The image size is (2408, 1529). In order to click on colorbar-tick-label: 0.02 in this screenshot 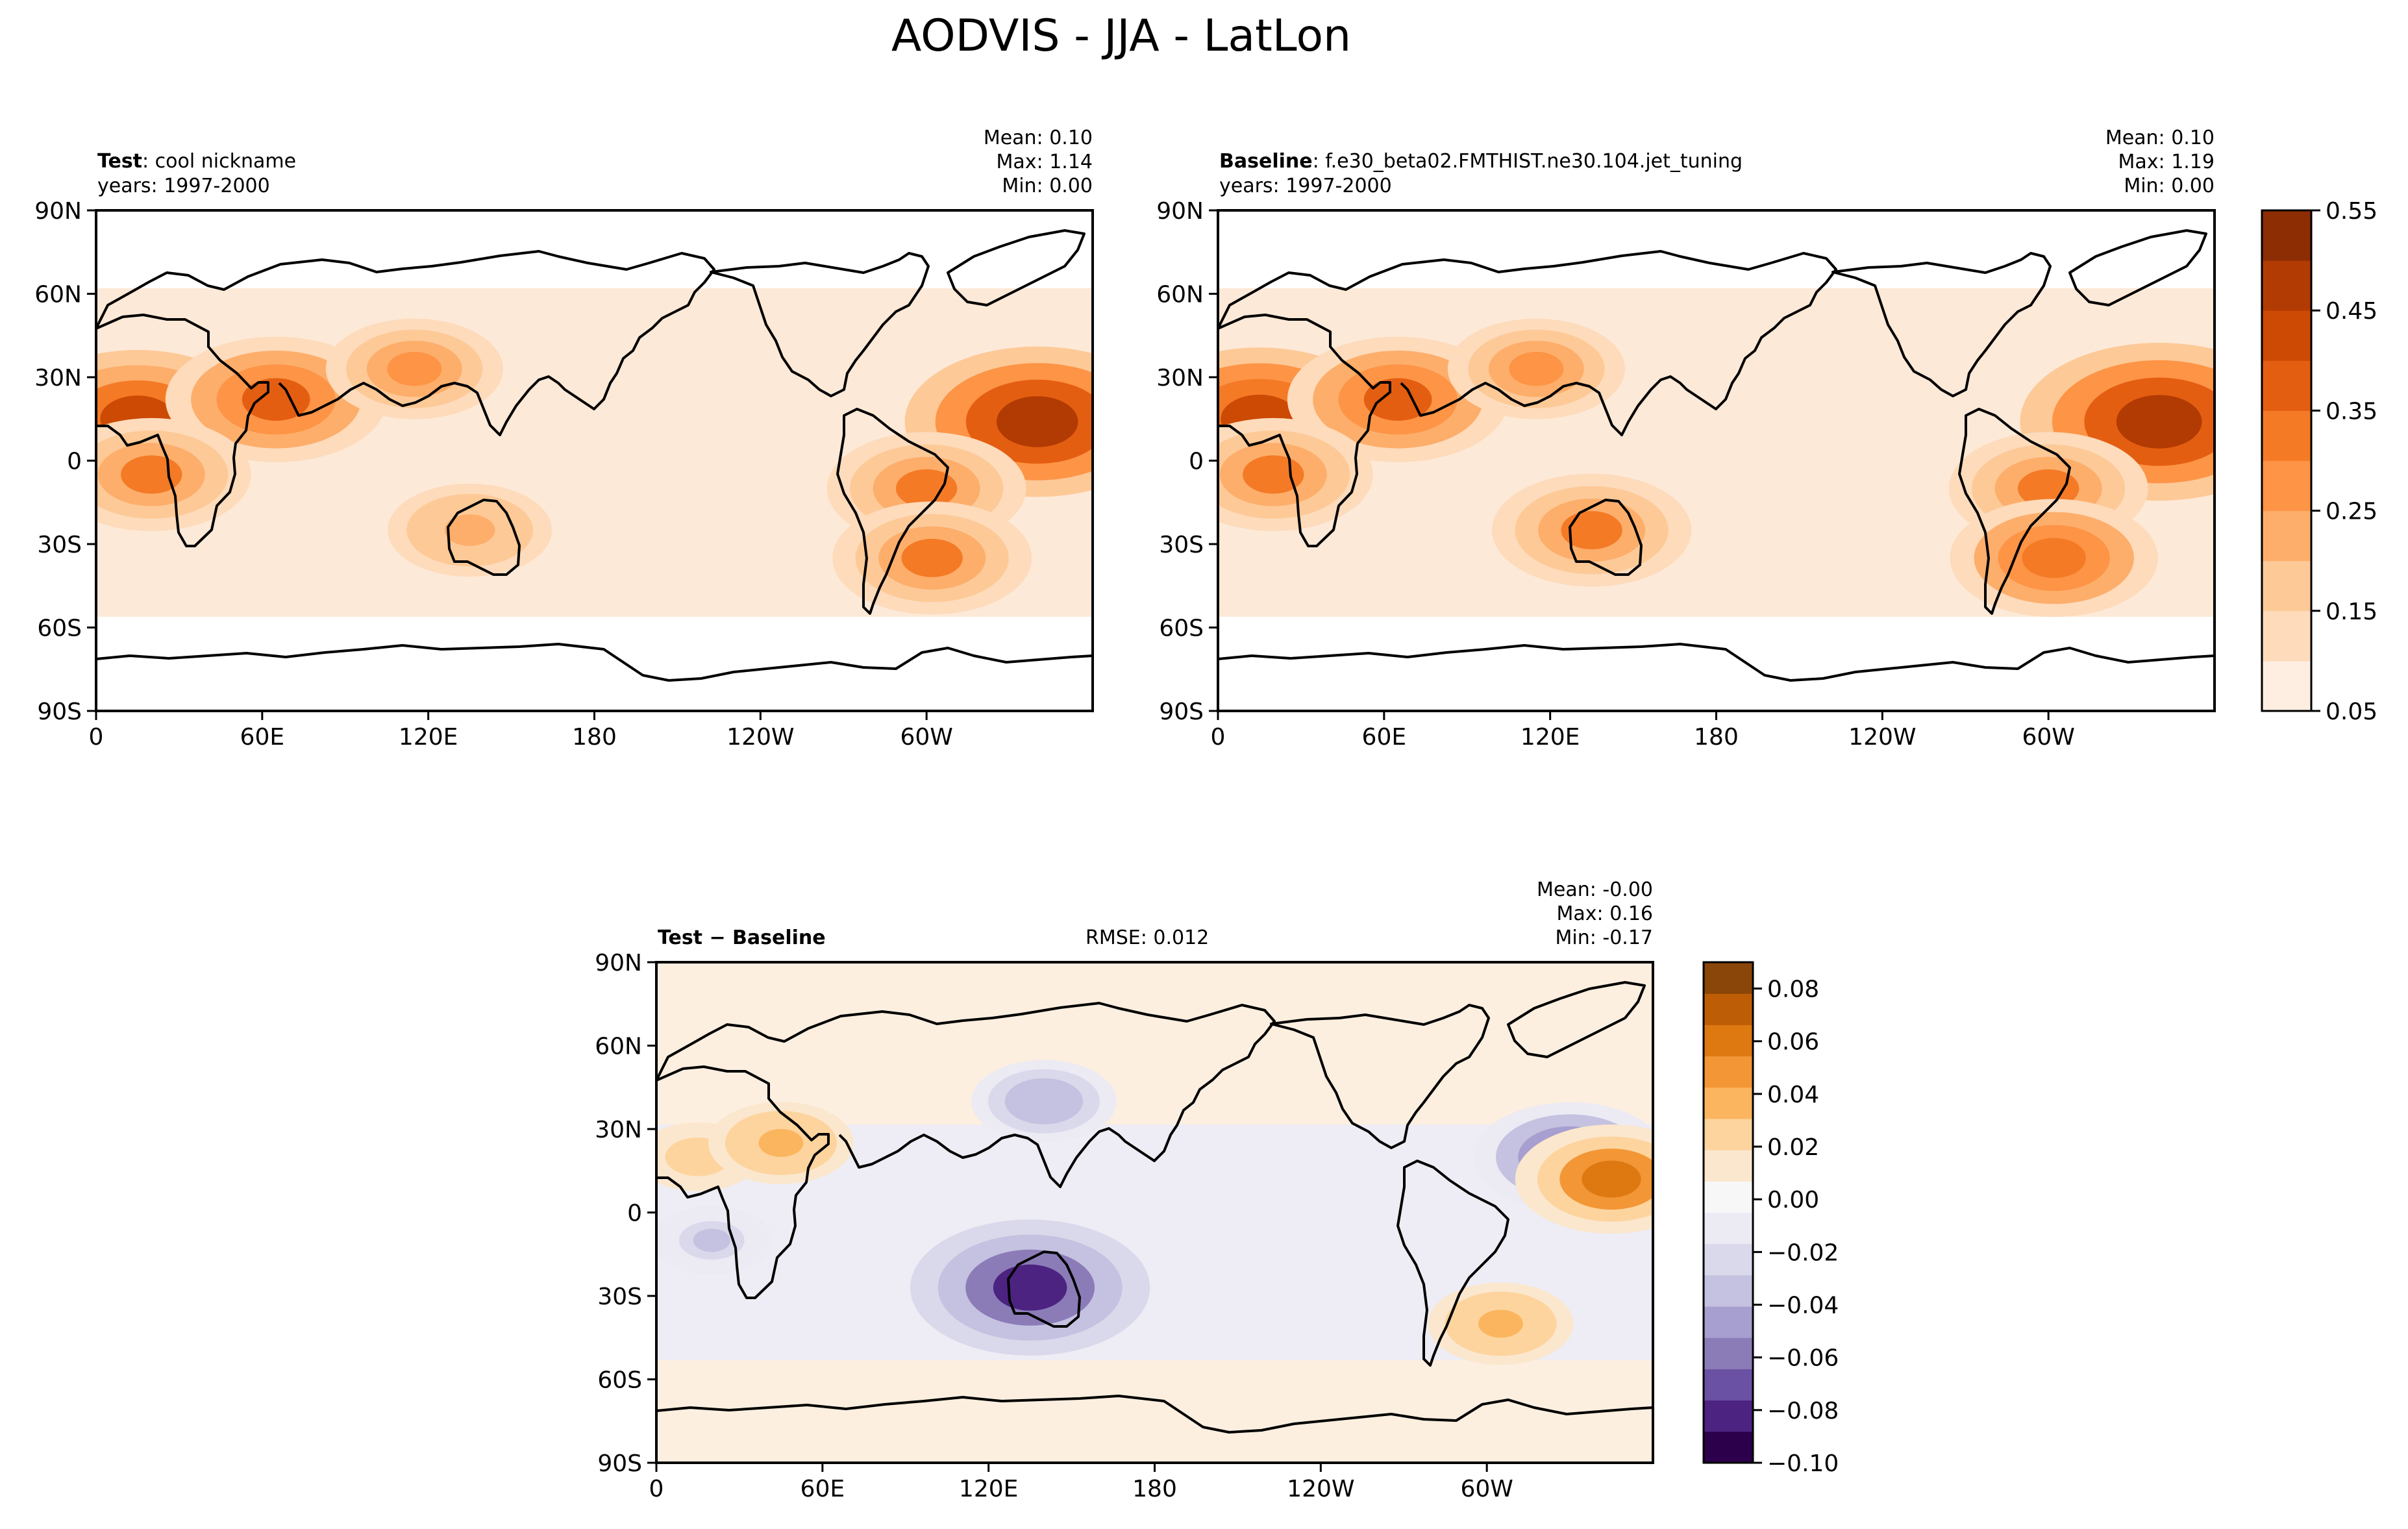, I will do `click(1793, 1147)`.